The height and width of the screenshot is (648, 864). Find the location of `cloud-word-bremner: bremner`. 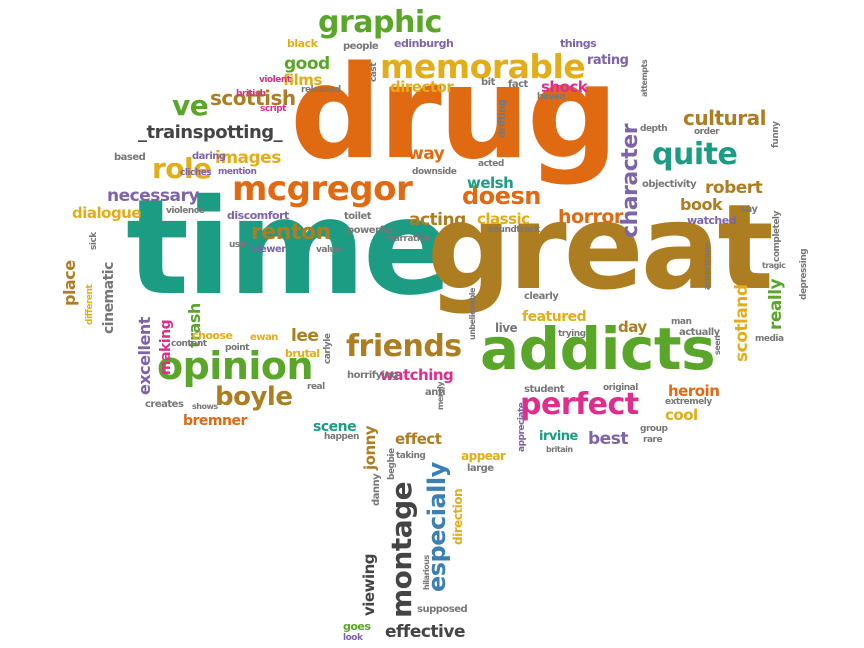

cloud-word-bremner: bremner is located at coordinates (215, 421).